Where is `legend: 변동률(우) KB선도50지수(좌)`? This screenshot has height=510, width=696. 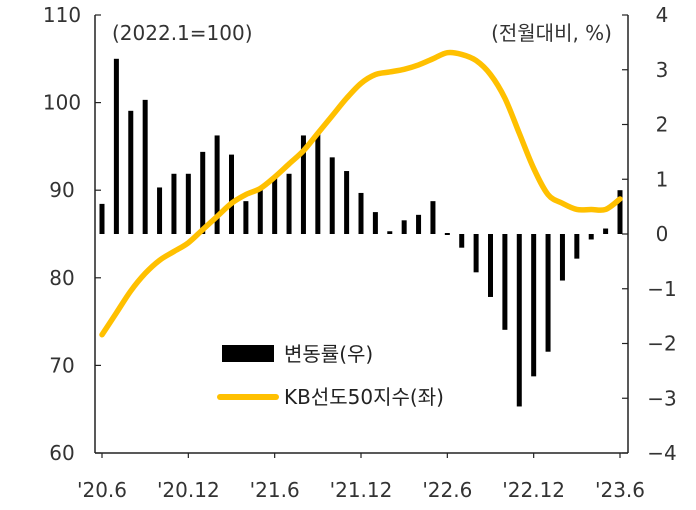
legend: 변동률(우) KB선도50지수(좌) is located at coordinates (330, 375).